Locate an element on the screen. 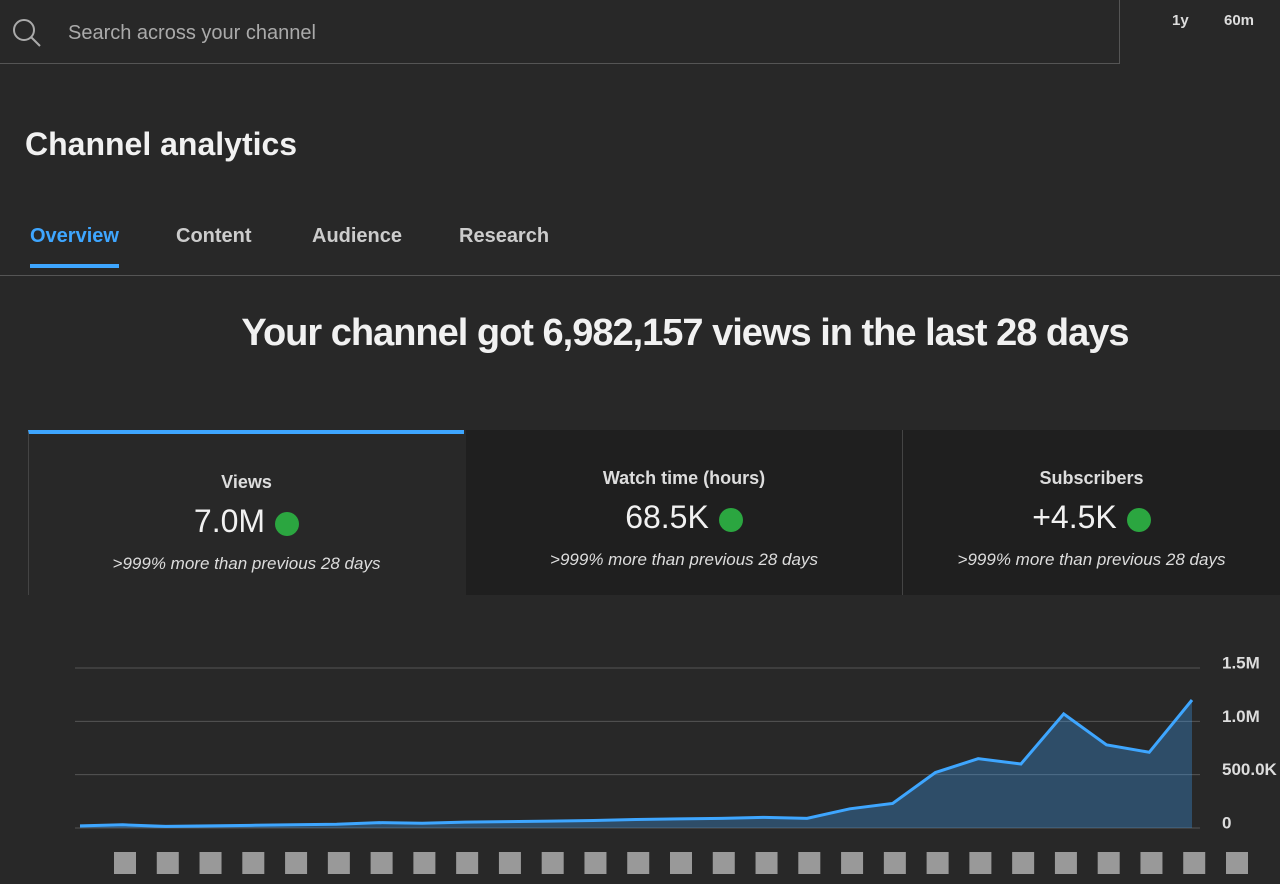 The width and height of the screenshot is (1280, 884). tab-bar: Overview Content Audience Research is located at coordinates (640, 245).